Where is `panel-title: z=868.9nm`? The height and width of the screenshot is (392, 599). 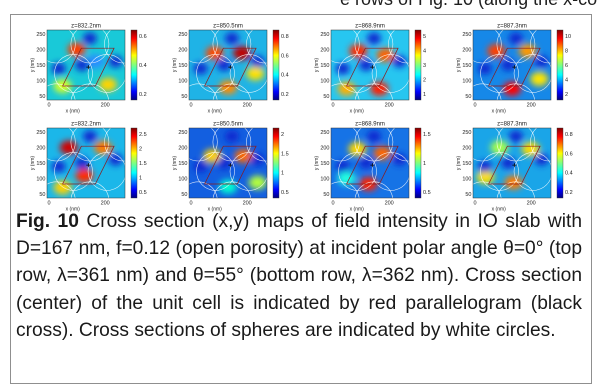
panel-title: z=868.9nm is located at coordinates (370, 125).